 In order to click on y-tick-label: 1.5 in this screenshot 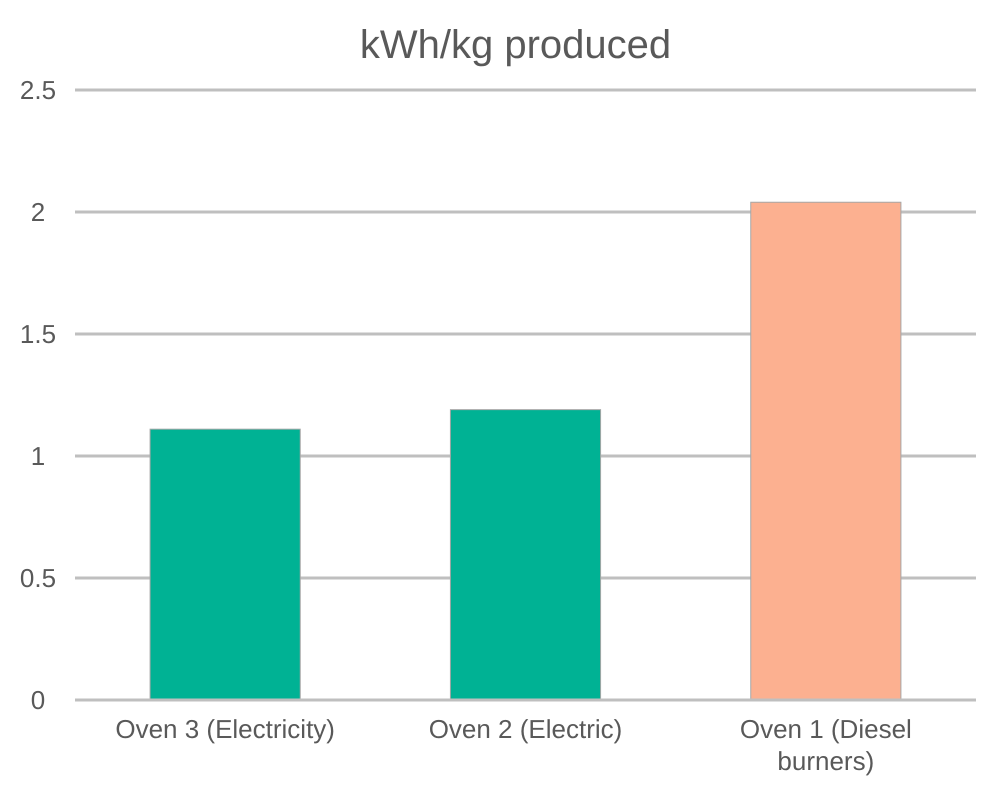, I will do `click(38, 334)`.